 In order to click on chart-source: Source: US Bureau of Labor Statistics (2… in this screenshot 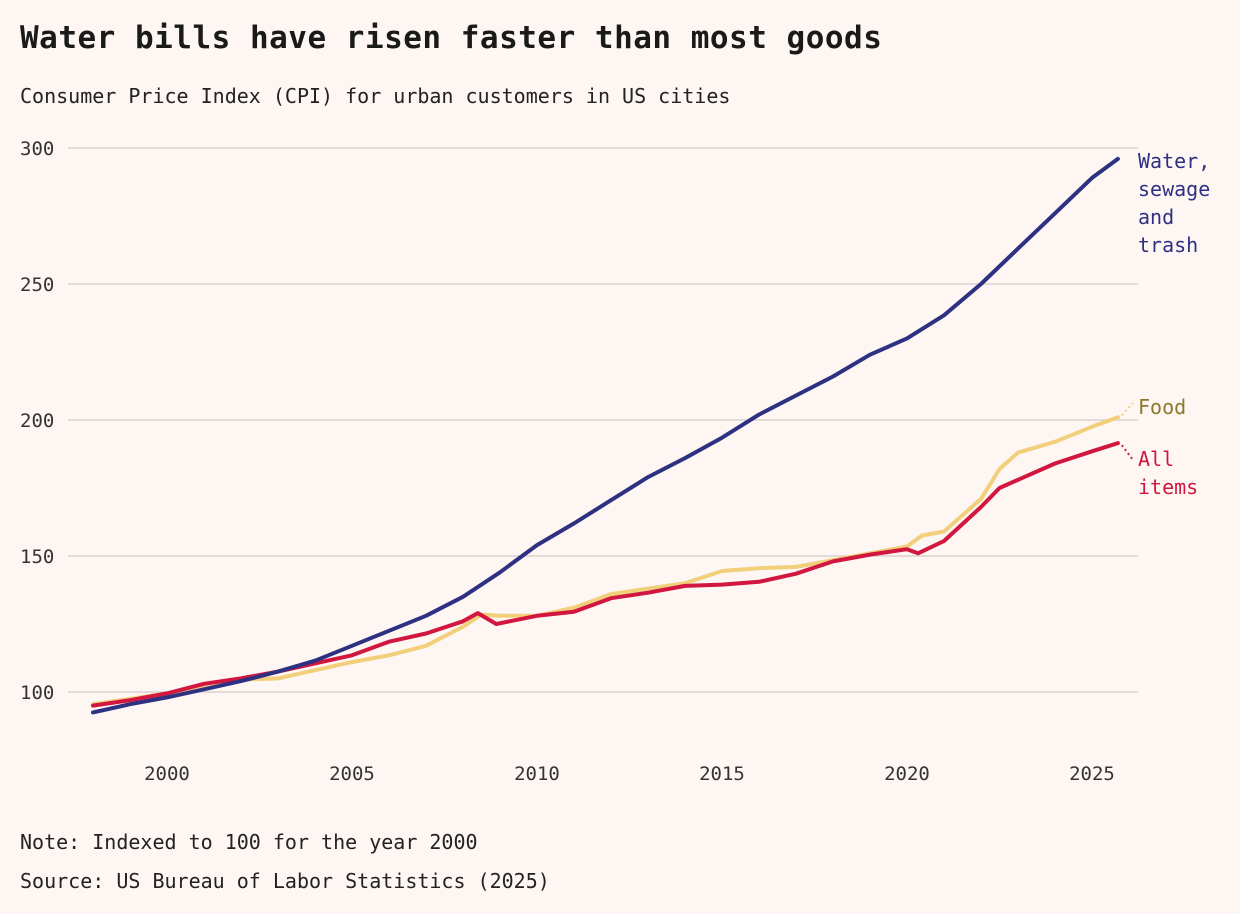, I will do `click(285, 881)`.